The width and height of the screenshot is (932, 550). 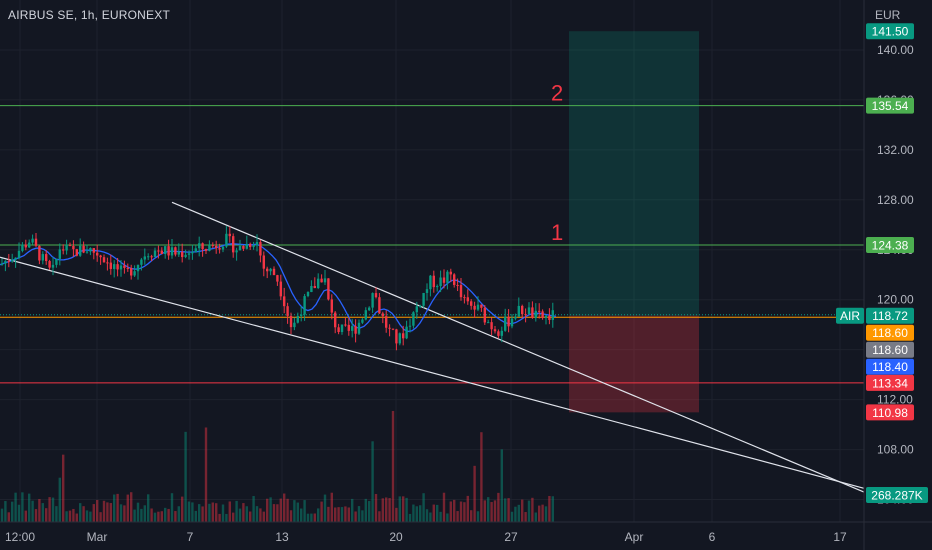 What do you see at coordinates (426, 537) in the screenshot?
I see `time-axis: 12:00 Mar 7 13 20 27 Apr 6 17` at bounding box center [426, 537].